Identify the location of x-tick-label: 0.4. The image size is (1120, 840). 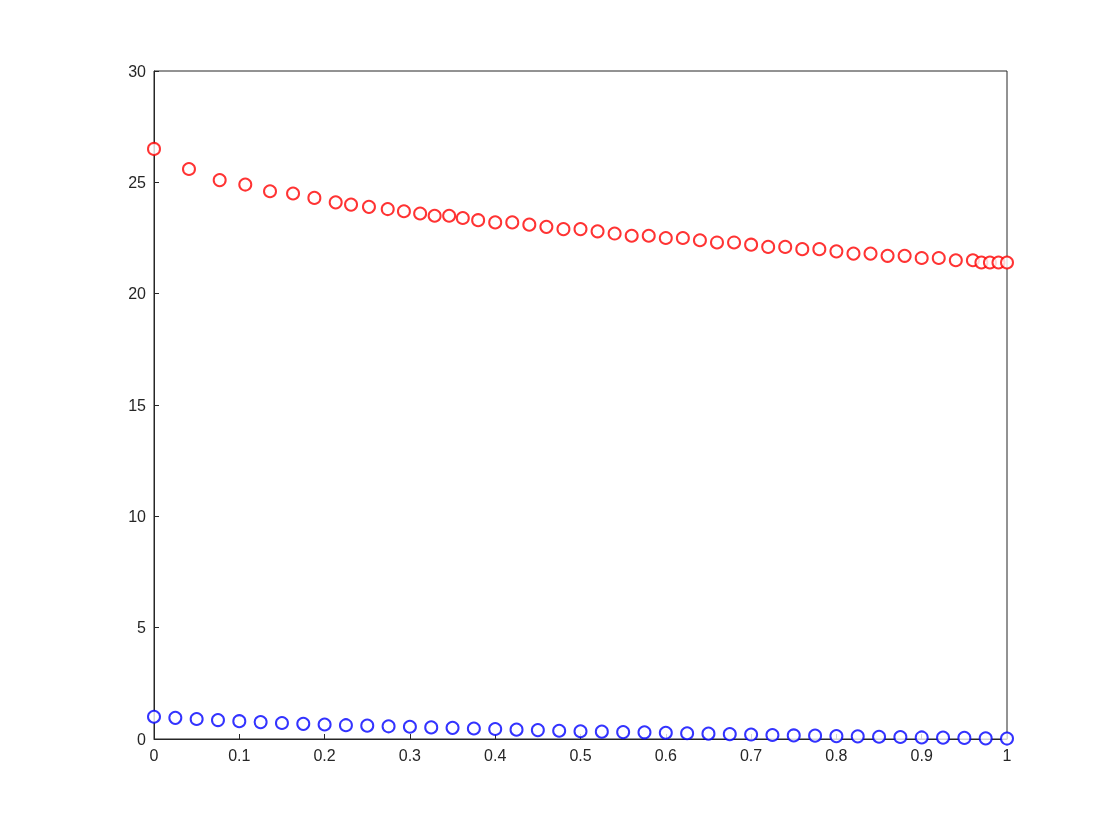
(495, 755).